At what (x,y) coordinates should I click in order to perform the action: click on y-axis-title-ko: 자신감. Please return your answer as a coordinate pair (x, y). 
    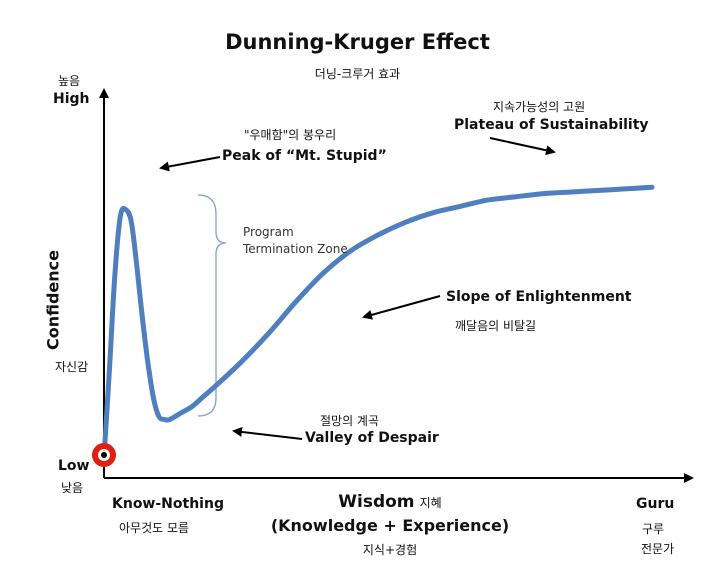
    Looking at the image, I should click on (72, 367).